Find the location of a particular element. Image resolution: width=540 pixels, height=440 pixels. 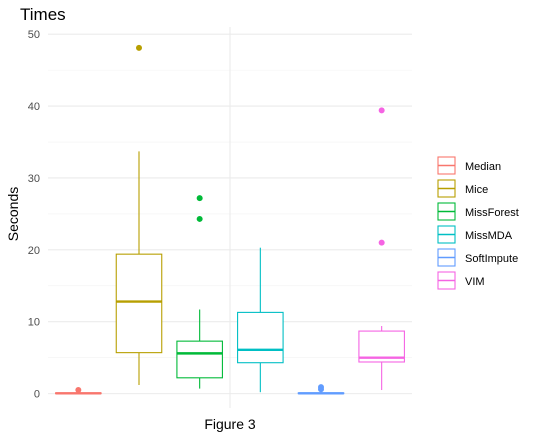

y-ticks: 0 10 20 30 40 50 is located at coordinates (34, 214).